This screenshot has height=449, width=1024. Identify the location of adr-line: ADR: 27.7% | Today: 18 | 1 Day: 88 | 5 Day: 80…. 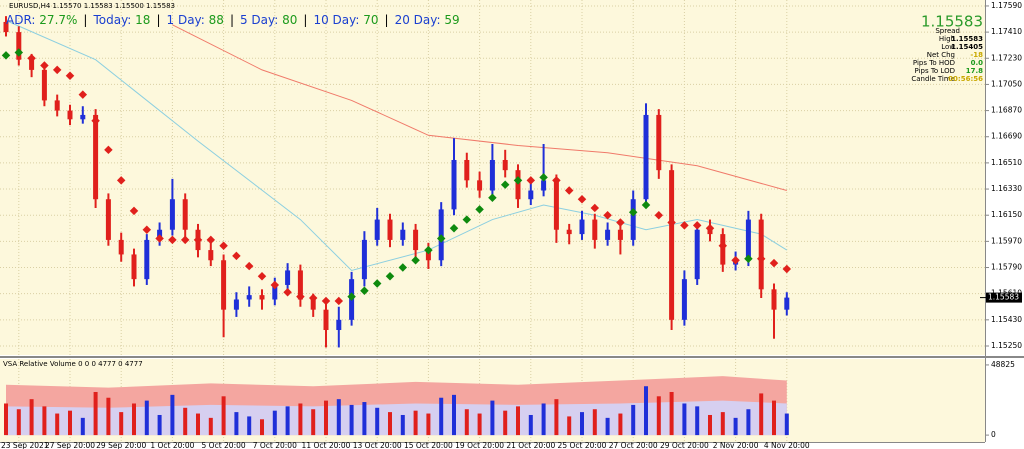
(233, 20).